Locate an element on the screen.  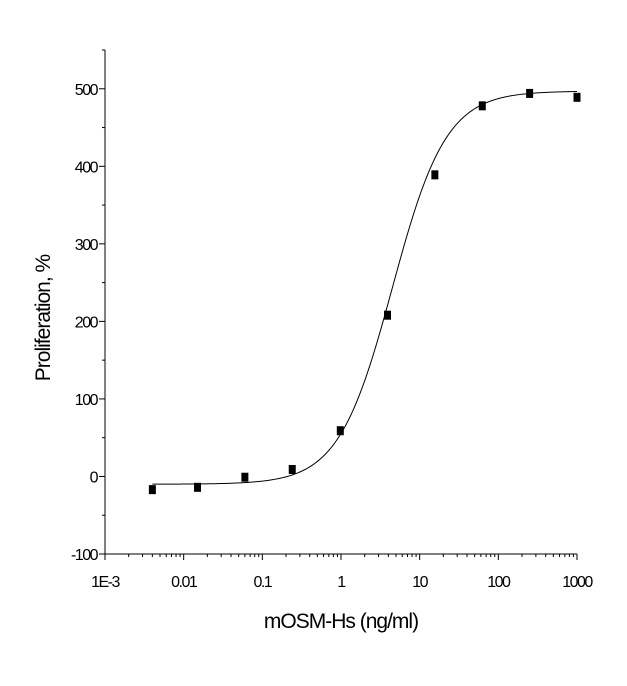
x-tick-label: 10 is located at coordinates (420, 582).